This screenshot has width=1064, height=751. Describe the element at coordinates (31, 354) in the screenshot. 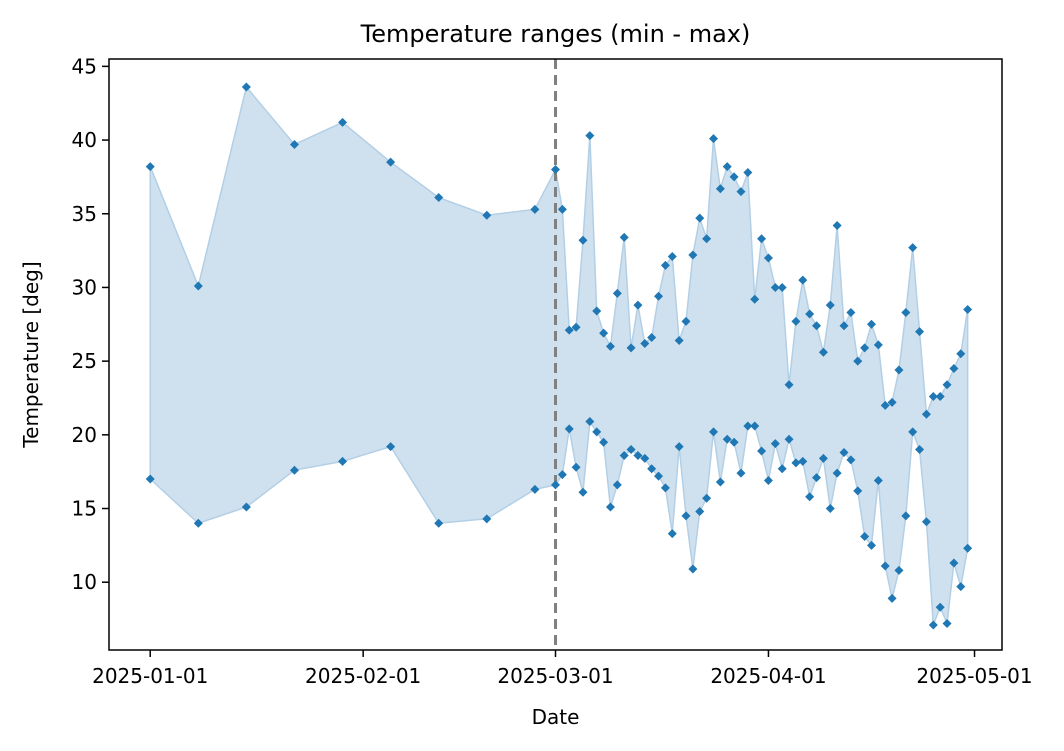

I see `y-axis-title: Temperature [deg]` at that location.